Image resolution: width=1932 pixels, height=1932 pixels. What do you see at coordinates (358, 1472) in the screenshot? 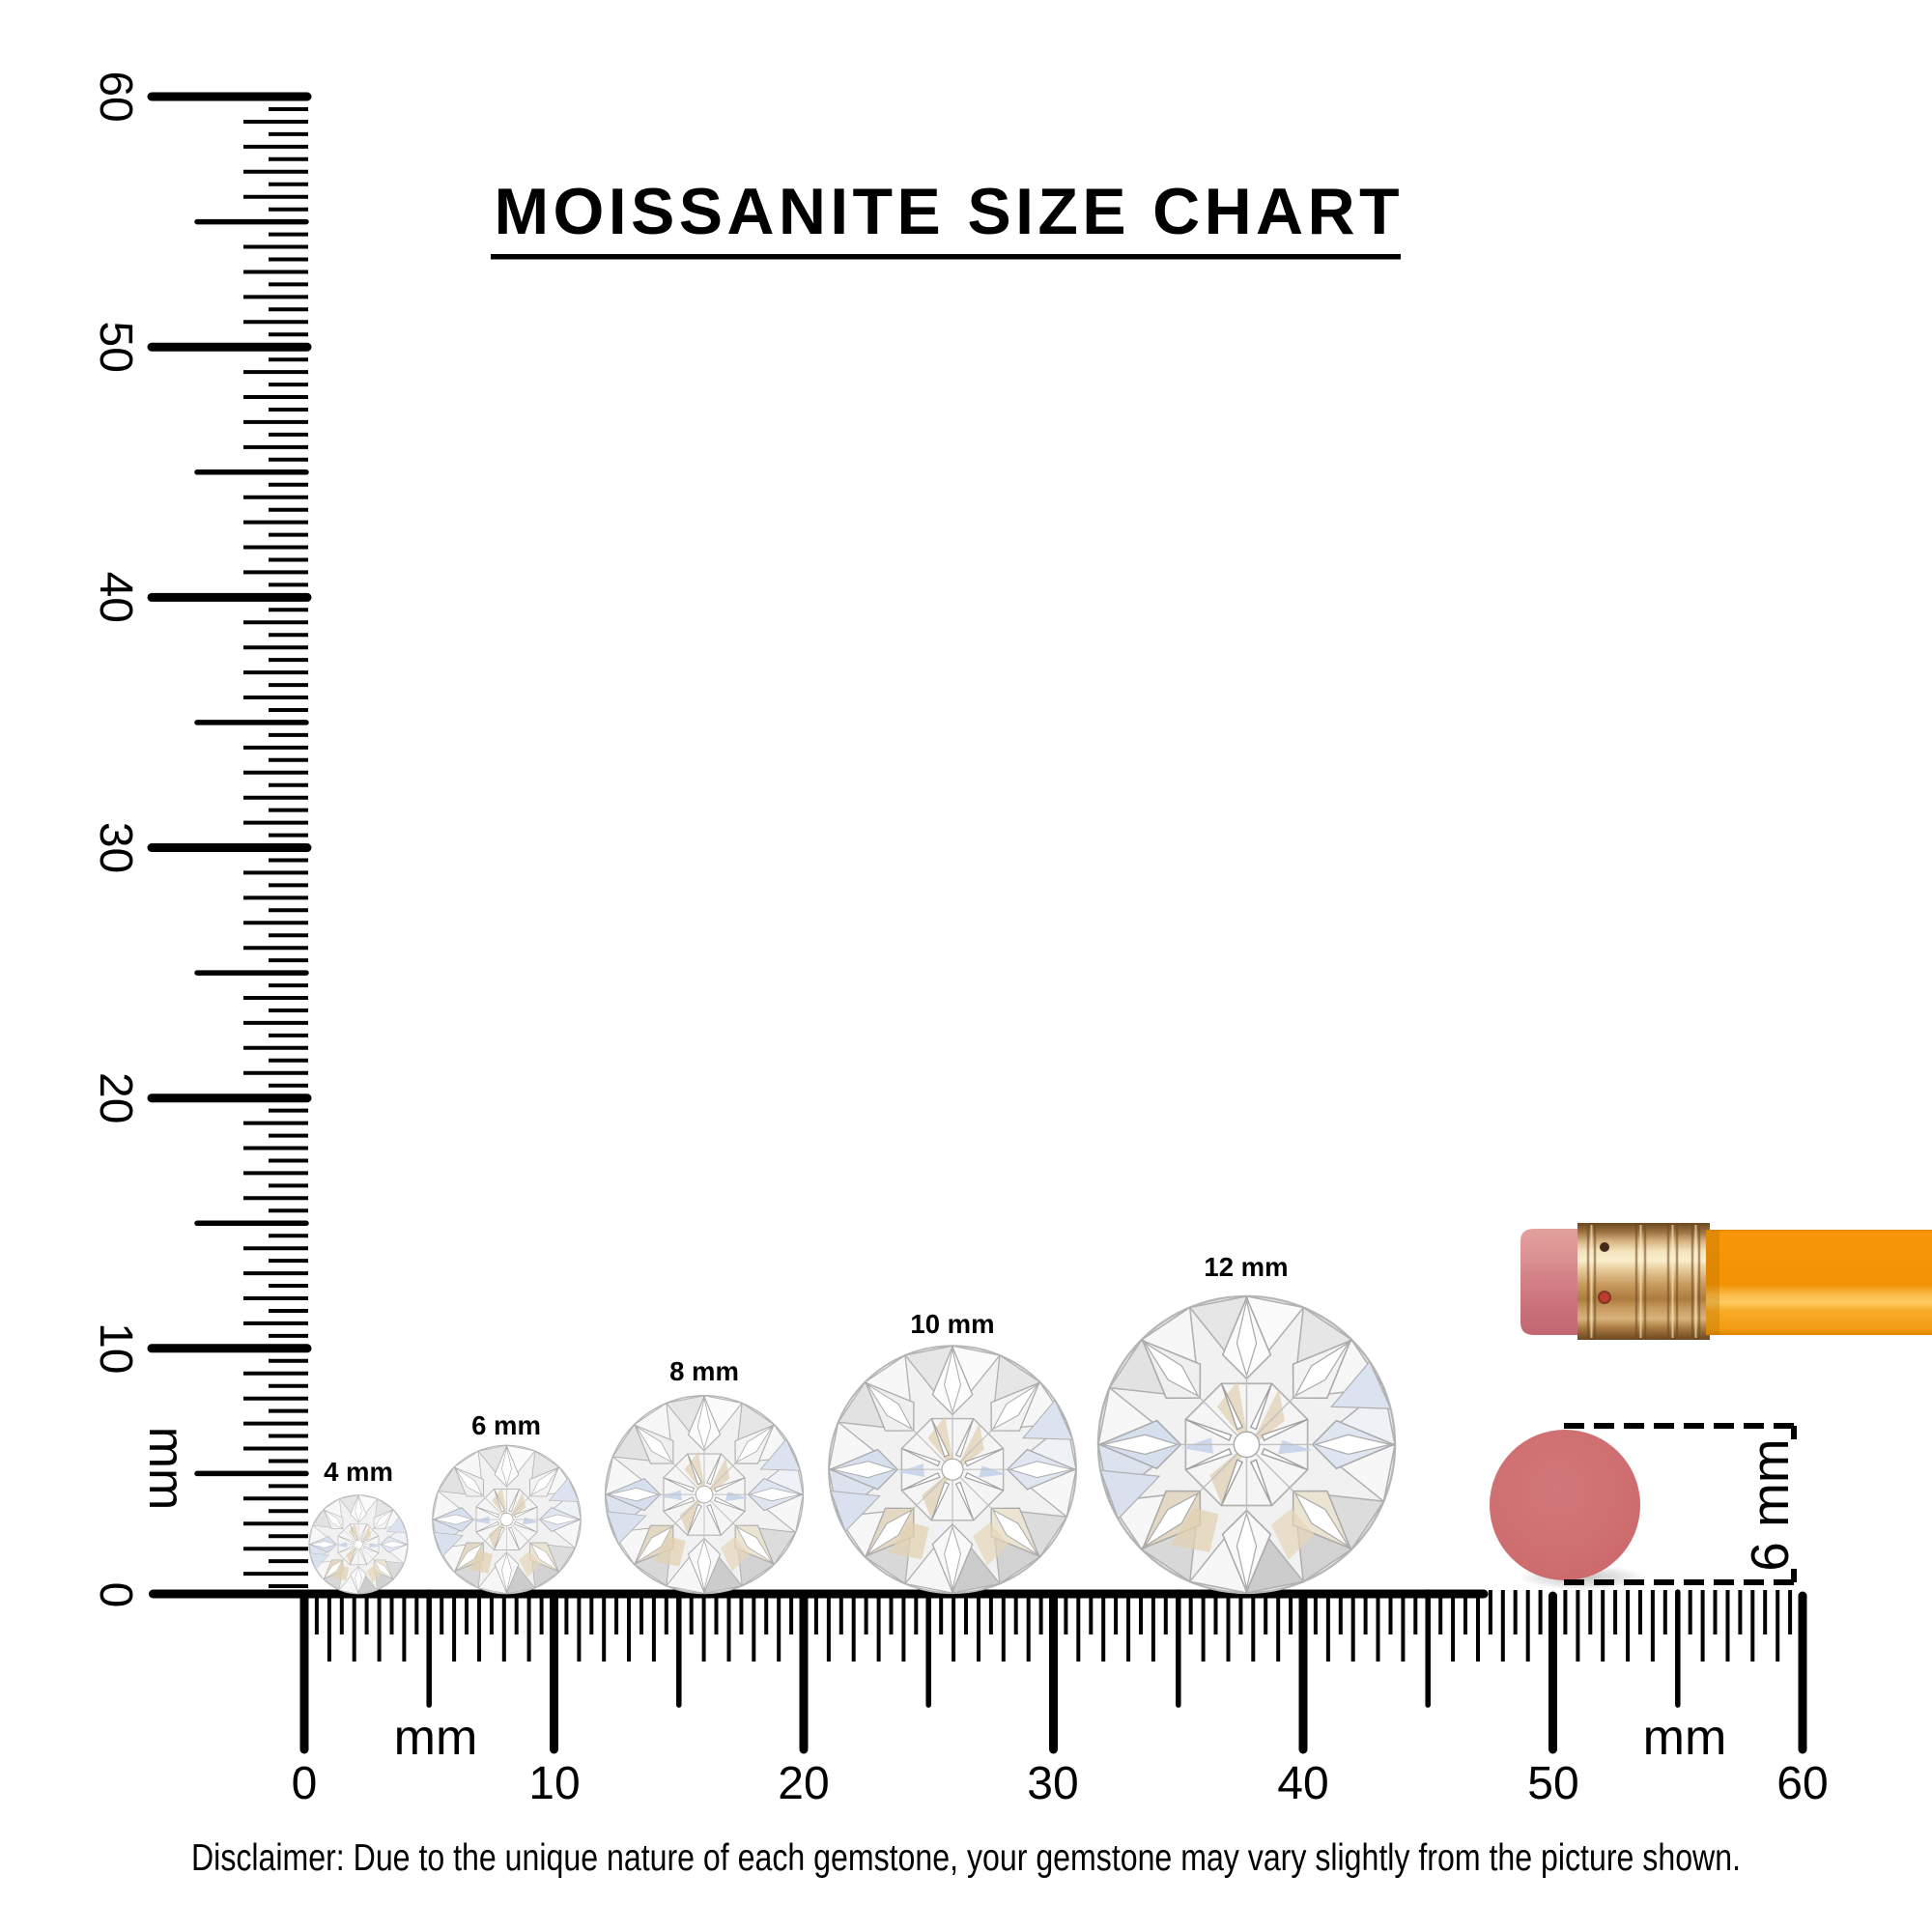
I see `svg-text: 4 mm` at bounding box center [358, 1472].